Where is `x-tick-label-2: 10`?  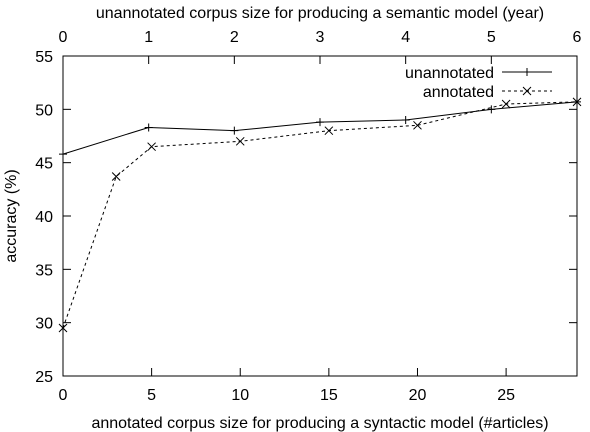
x-tick-label-2: 10 is located at coordinates (240, 395).